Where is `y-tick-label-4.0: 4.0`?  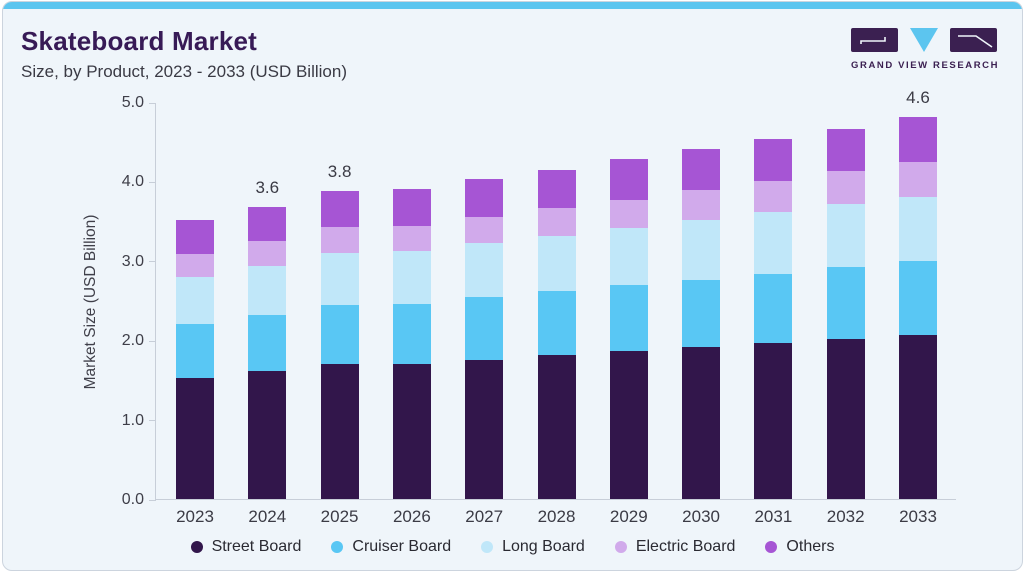
y-tick-label-4.0: 4.0 is located at coordinates (132, 182).